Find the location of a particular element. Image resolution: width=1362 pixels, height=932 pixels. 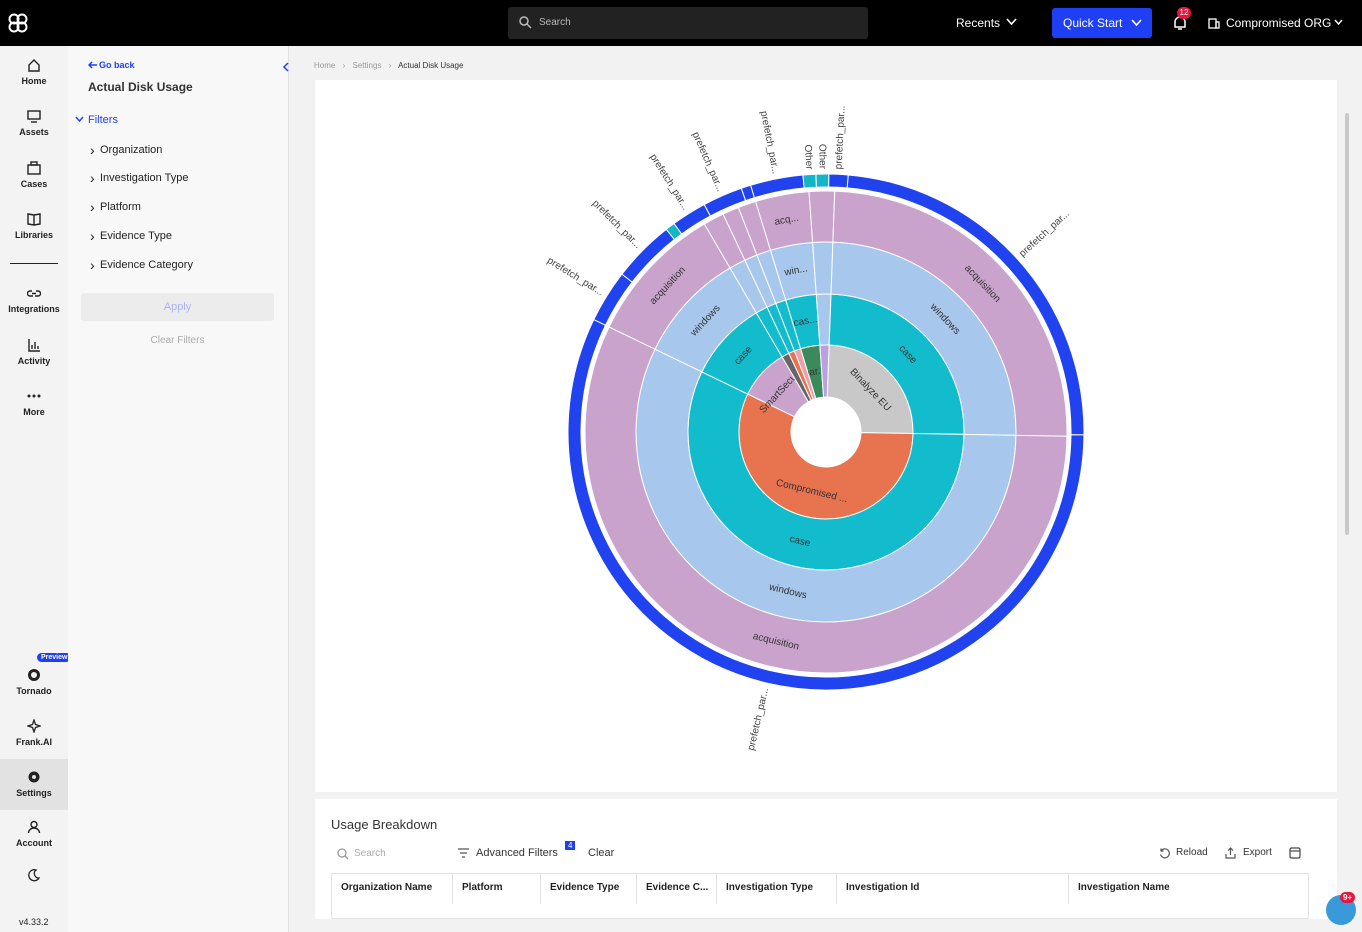

filter-item: Investigation Type is located at coordinates (144, 178).